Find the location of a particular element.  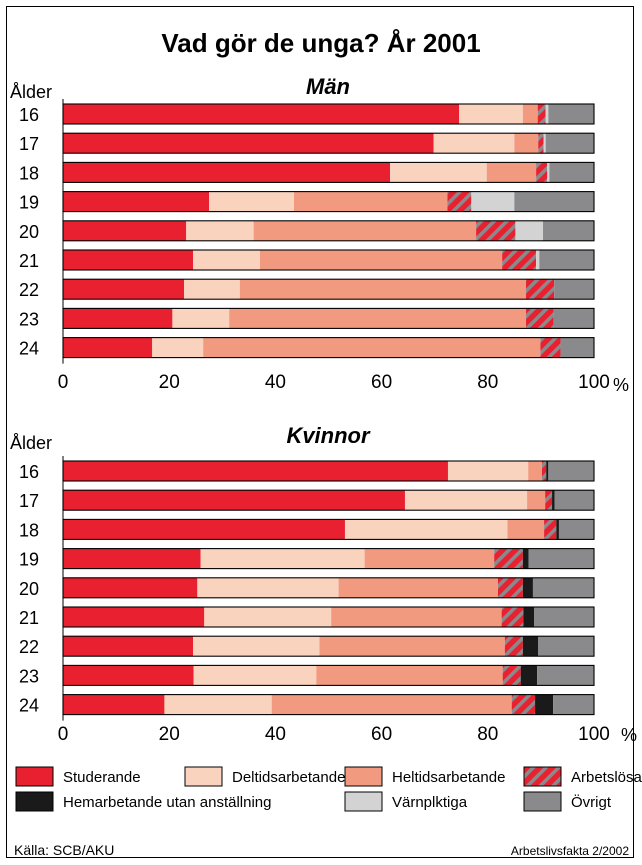

legend-label: Hemarbetande utan anställning is located at coordinates (167, 802).